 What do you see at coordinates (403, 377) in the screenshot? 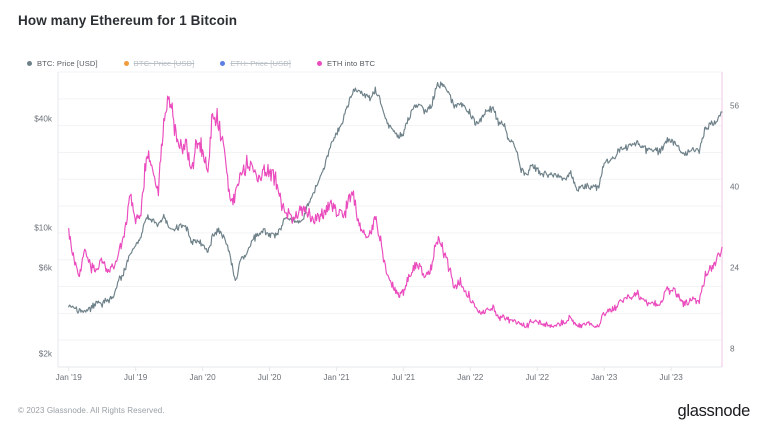
I see `x-axis-tick: Jul '21` at bounding box center [403, 377].